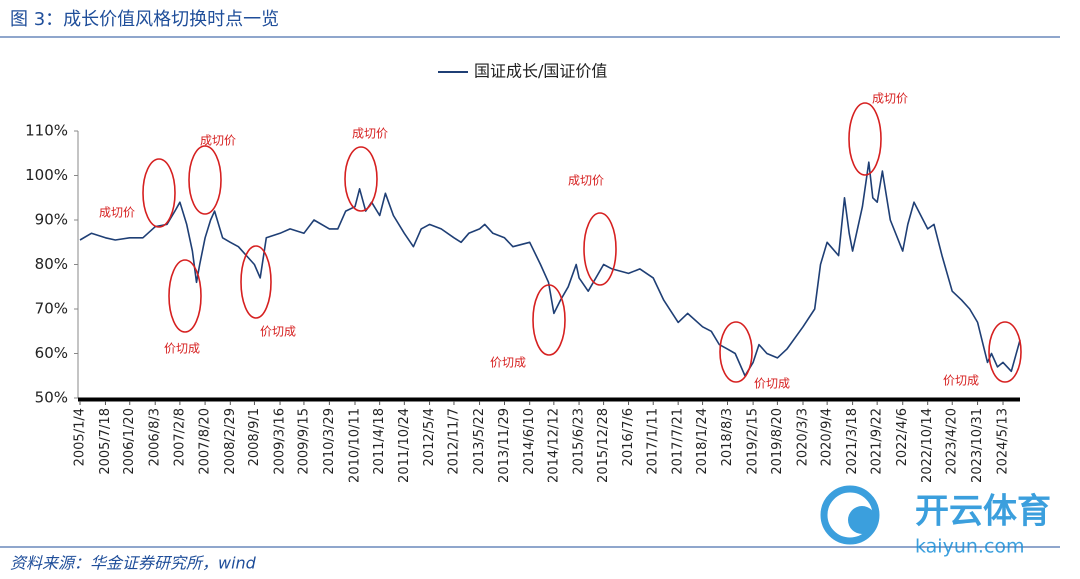 The width and height of the screenshot is (1080, 579). I want to click on x-tick-label: 2012/11/7, so click(453, 441).